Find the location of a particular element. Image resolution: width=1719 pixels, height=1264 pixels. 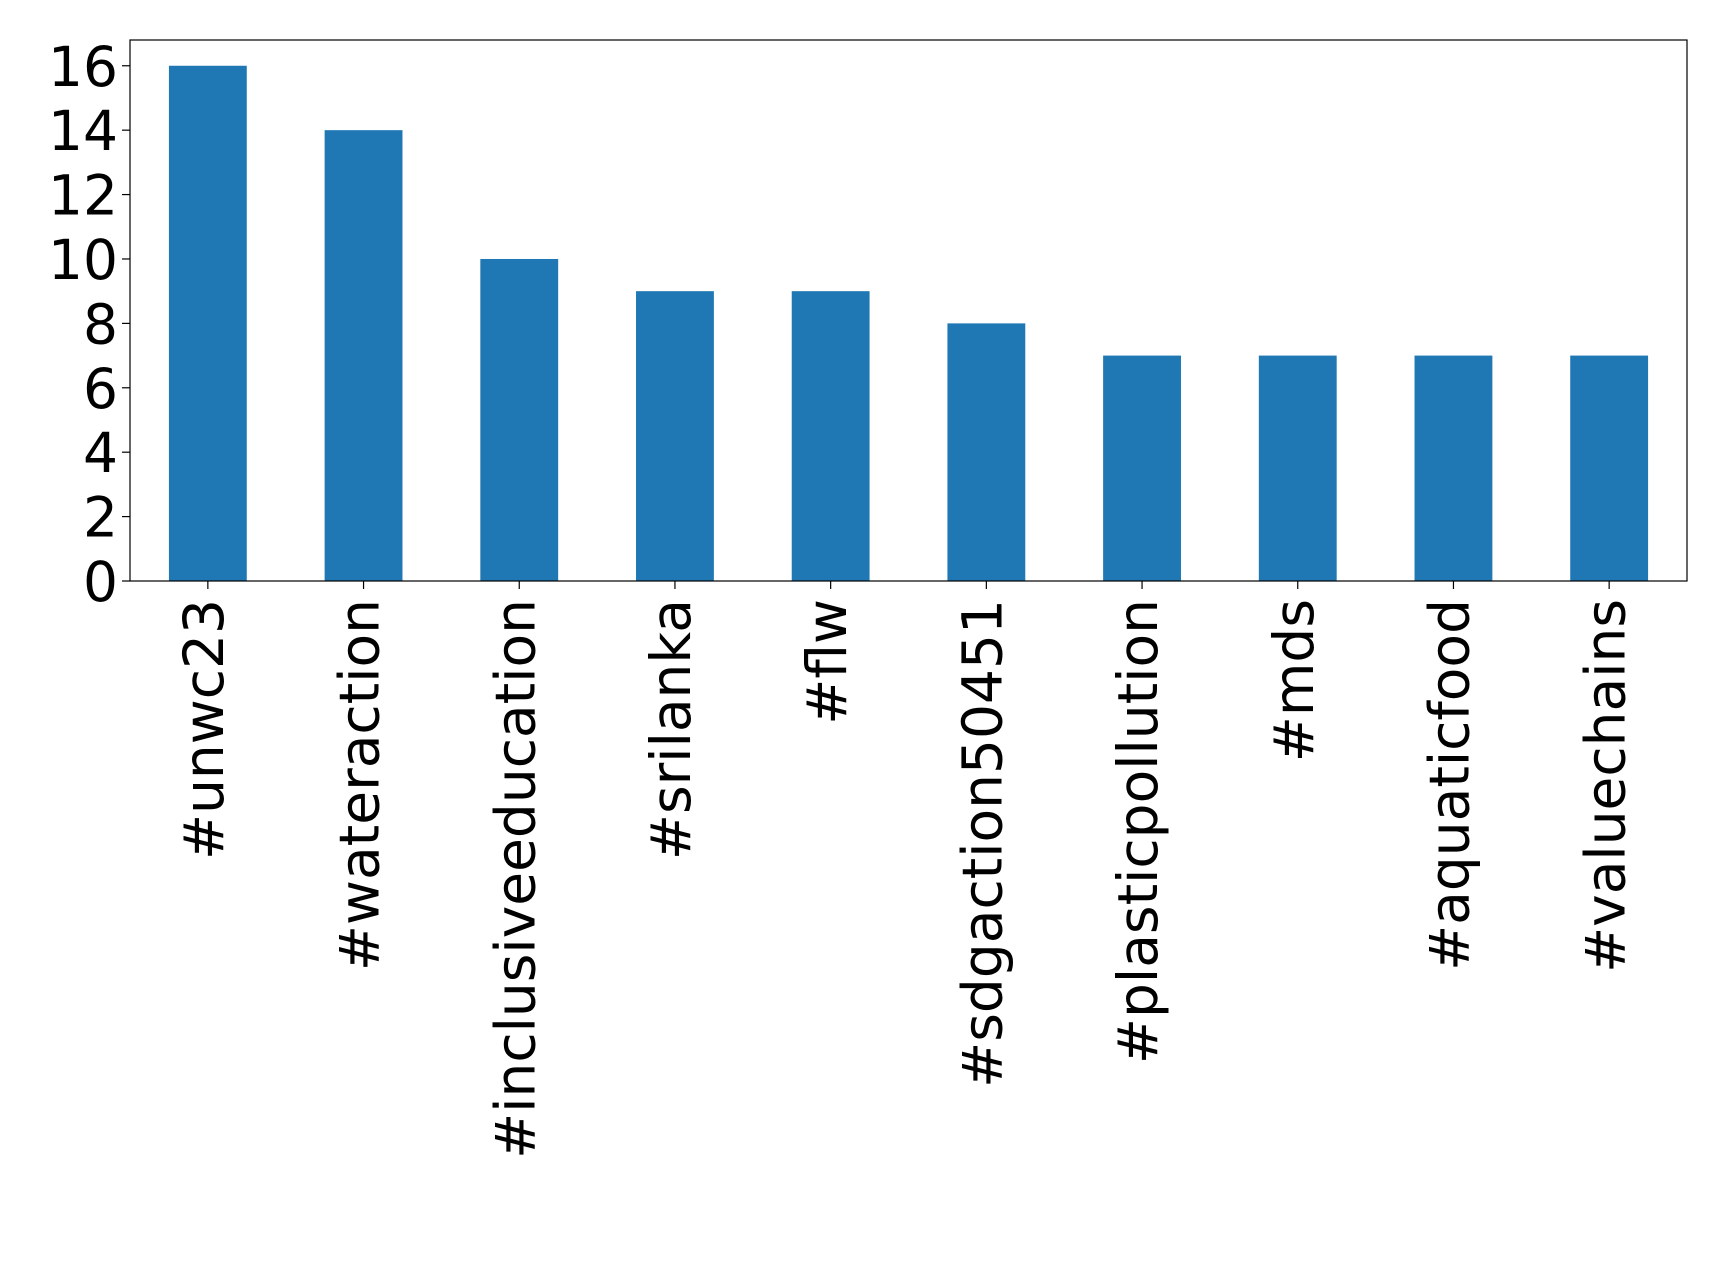

x-tick-label: #flw is located at coordinates (827, 662).